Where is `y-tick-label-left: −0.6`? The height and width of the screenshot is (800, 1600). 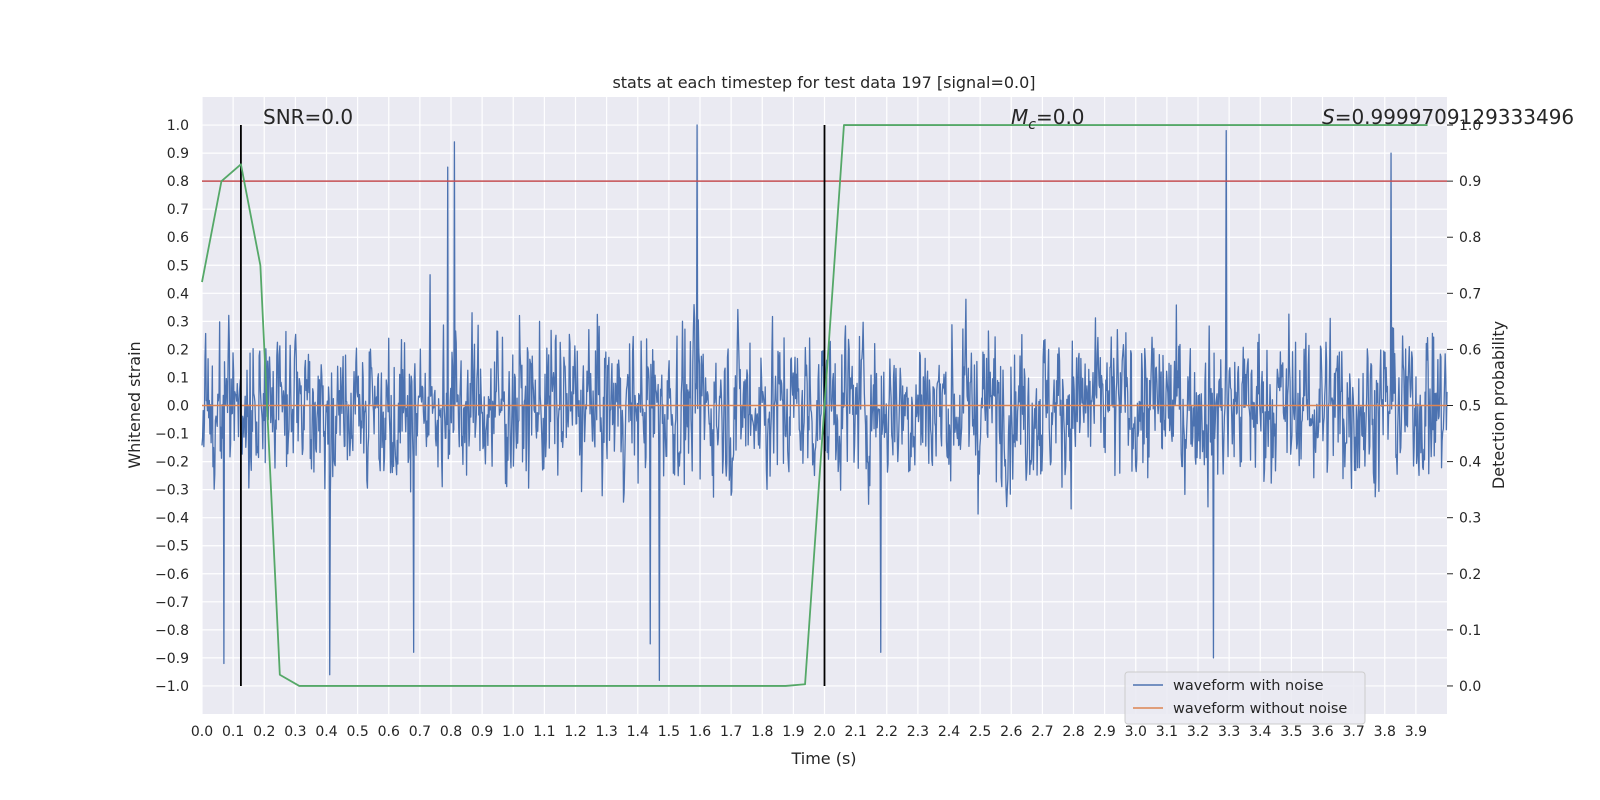
y-tick-label-left: −0.6 is located at coordinates (172, 575).